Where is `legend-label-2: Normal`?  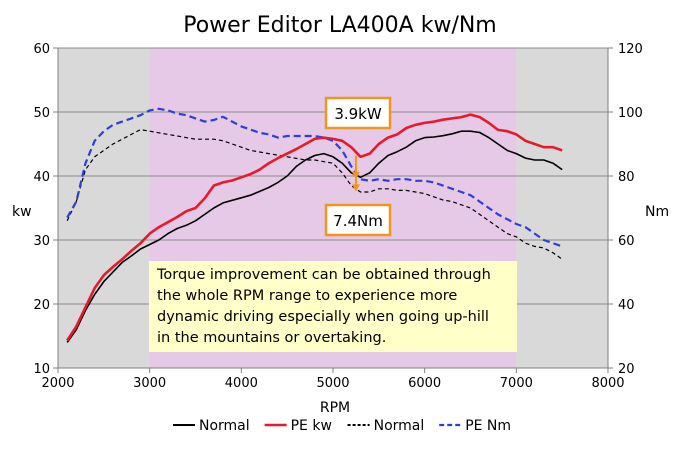 legend-label-2: Normal is located at coordinates (399, 426).